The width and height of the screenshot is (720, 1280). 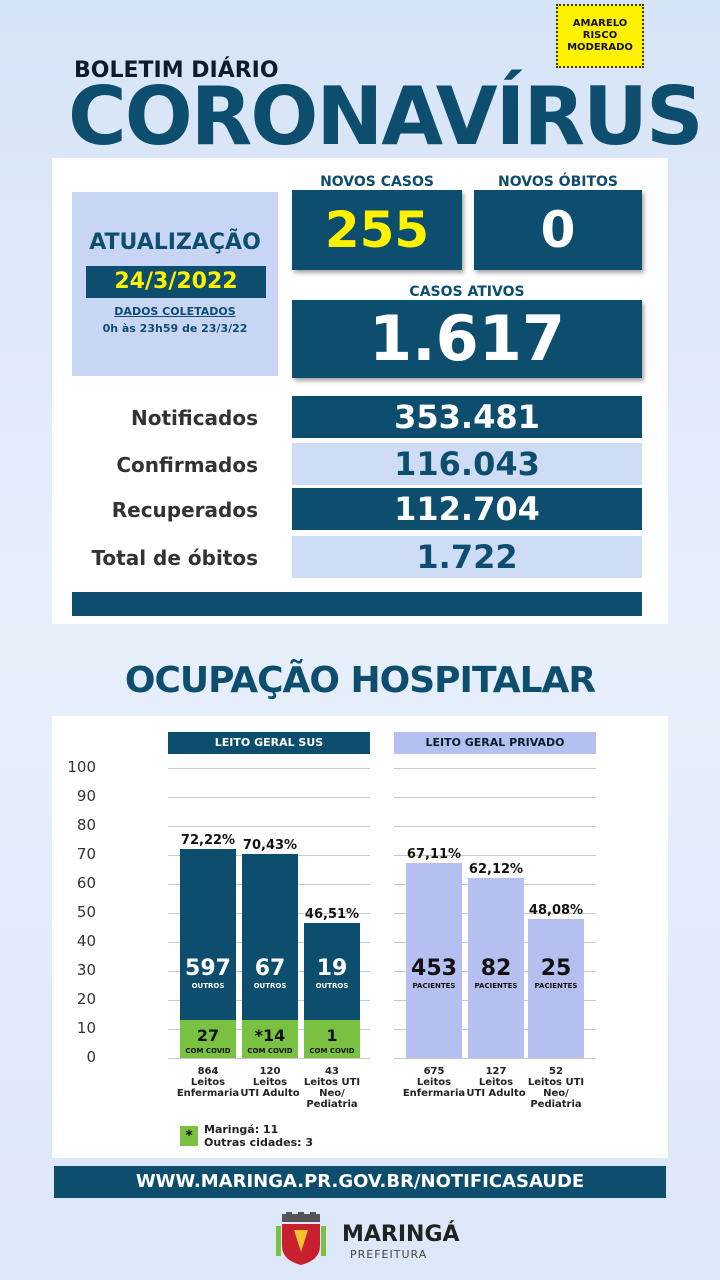 I want to click on update-date: 24/3/2022, so click(x=176, y=282).